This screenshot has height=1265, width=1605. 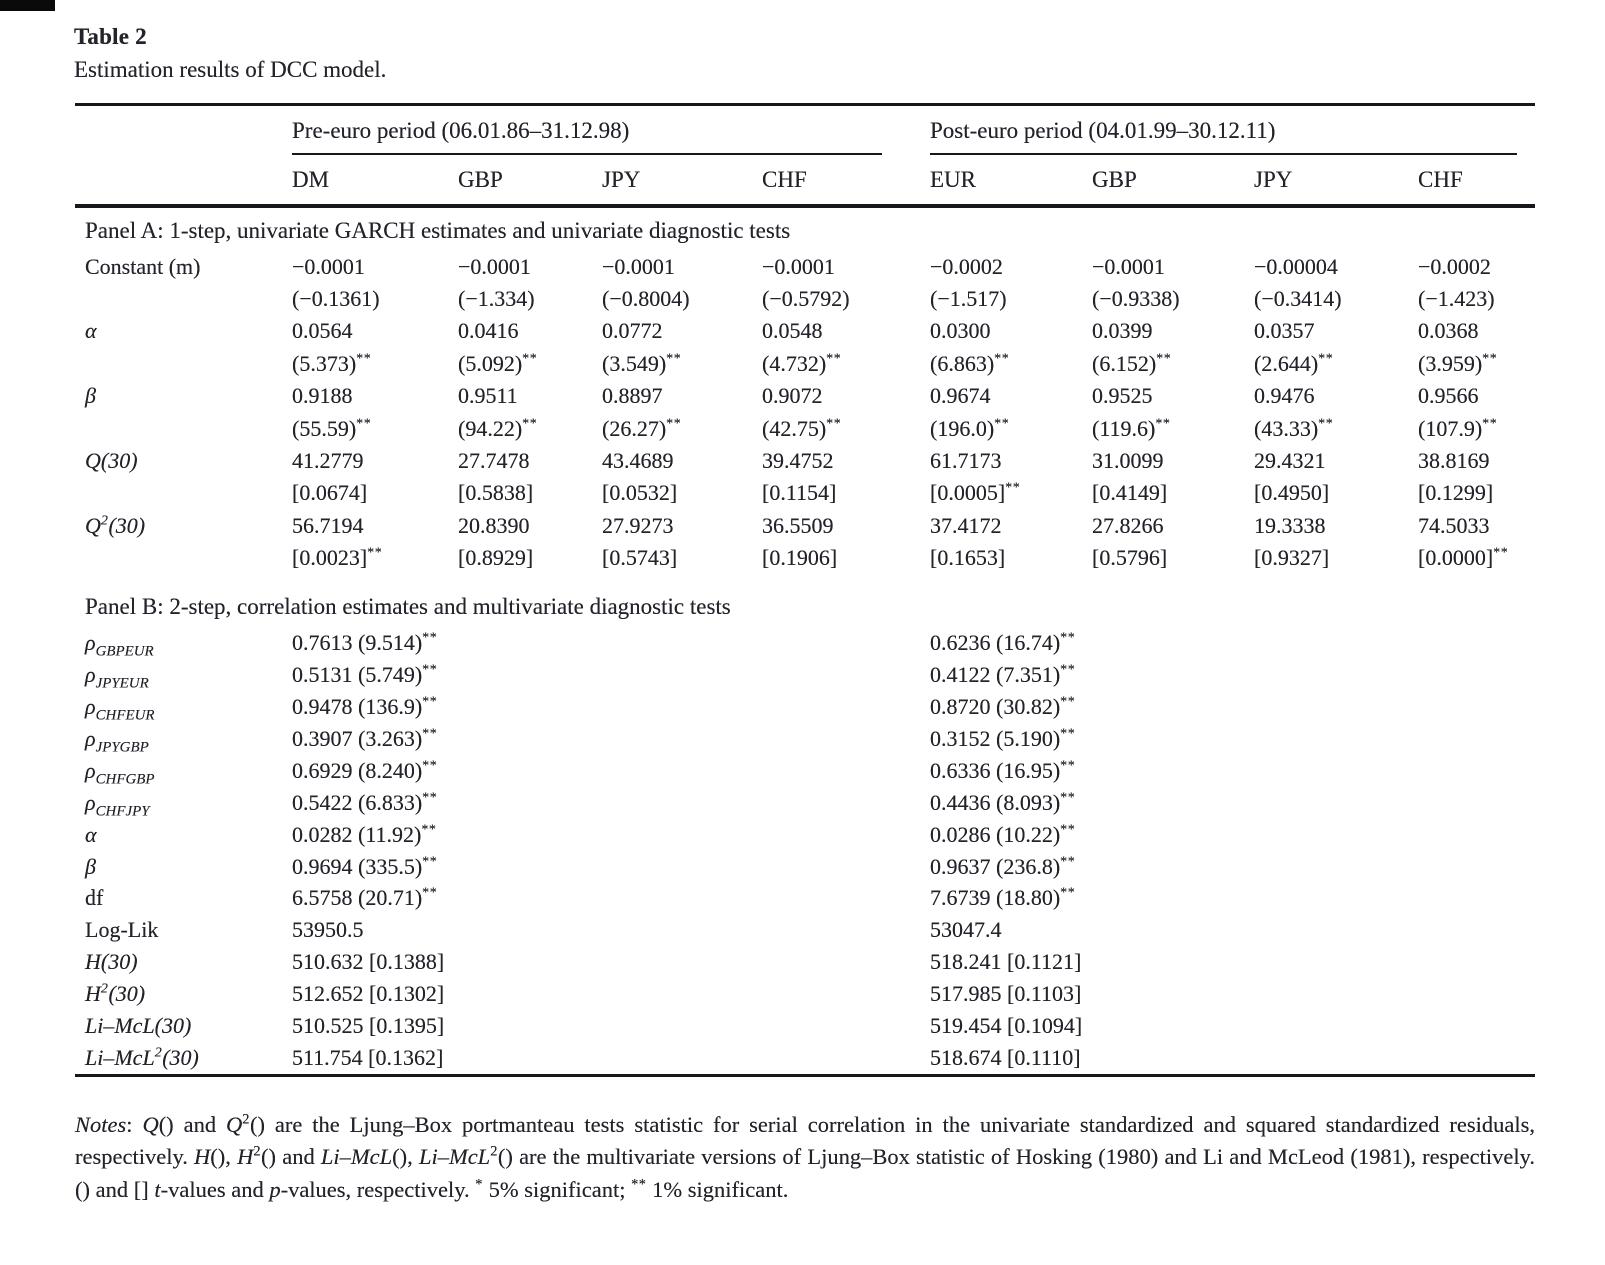 I want to click on table-cell: 27.9273, so click(x=638, y=525).